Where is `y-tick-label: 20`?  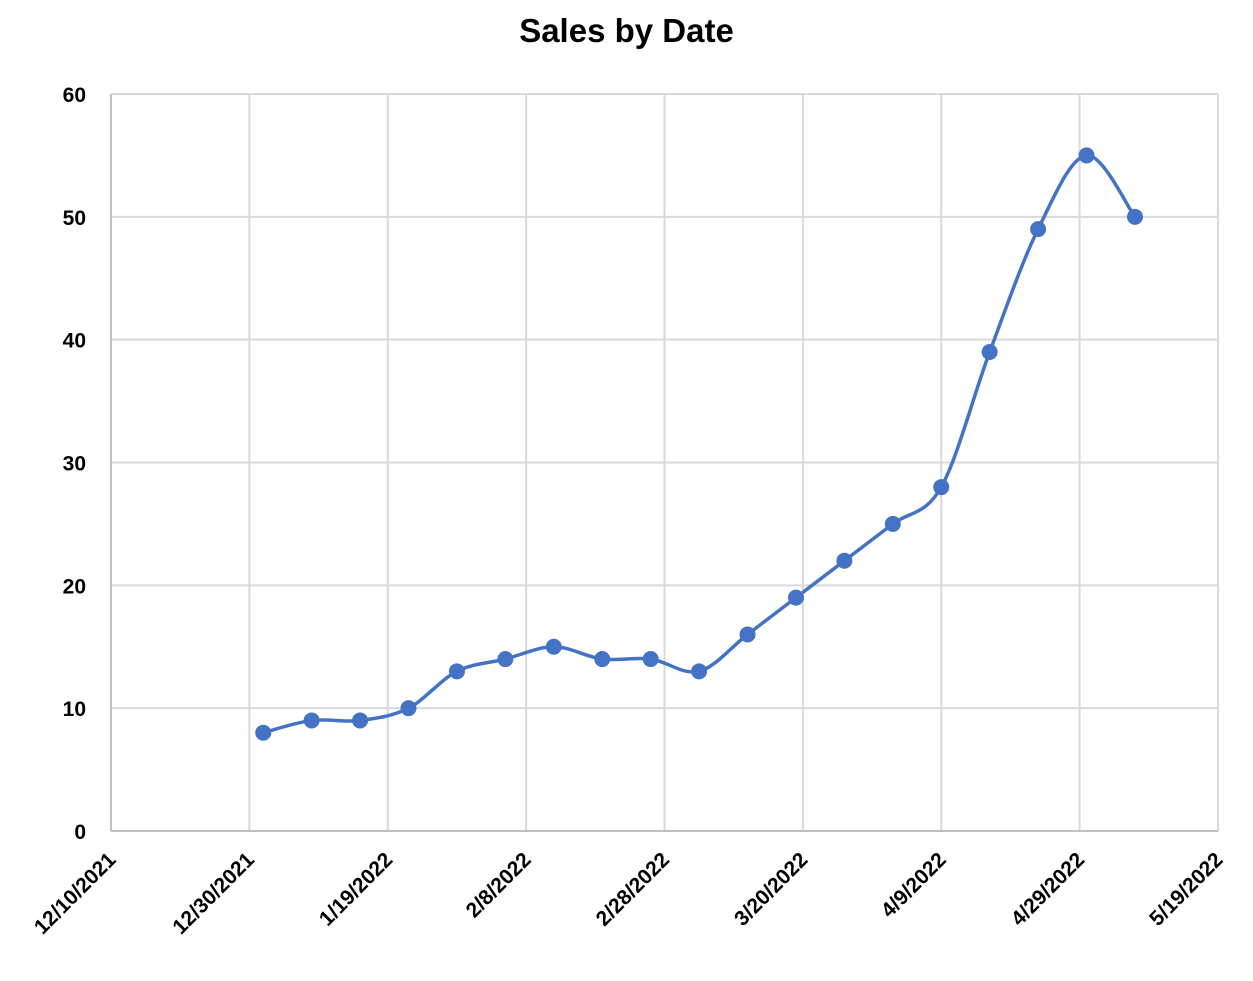 y-tick-label: 20 is located at coordinates (74, 586).